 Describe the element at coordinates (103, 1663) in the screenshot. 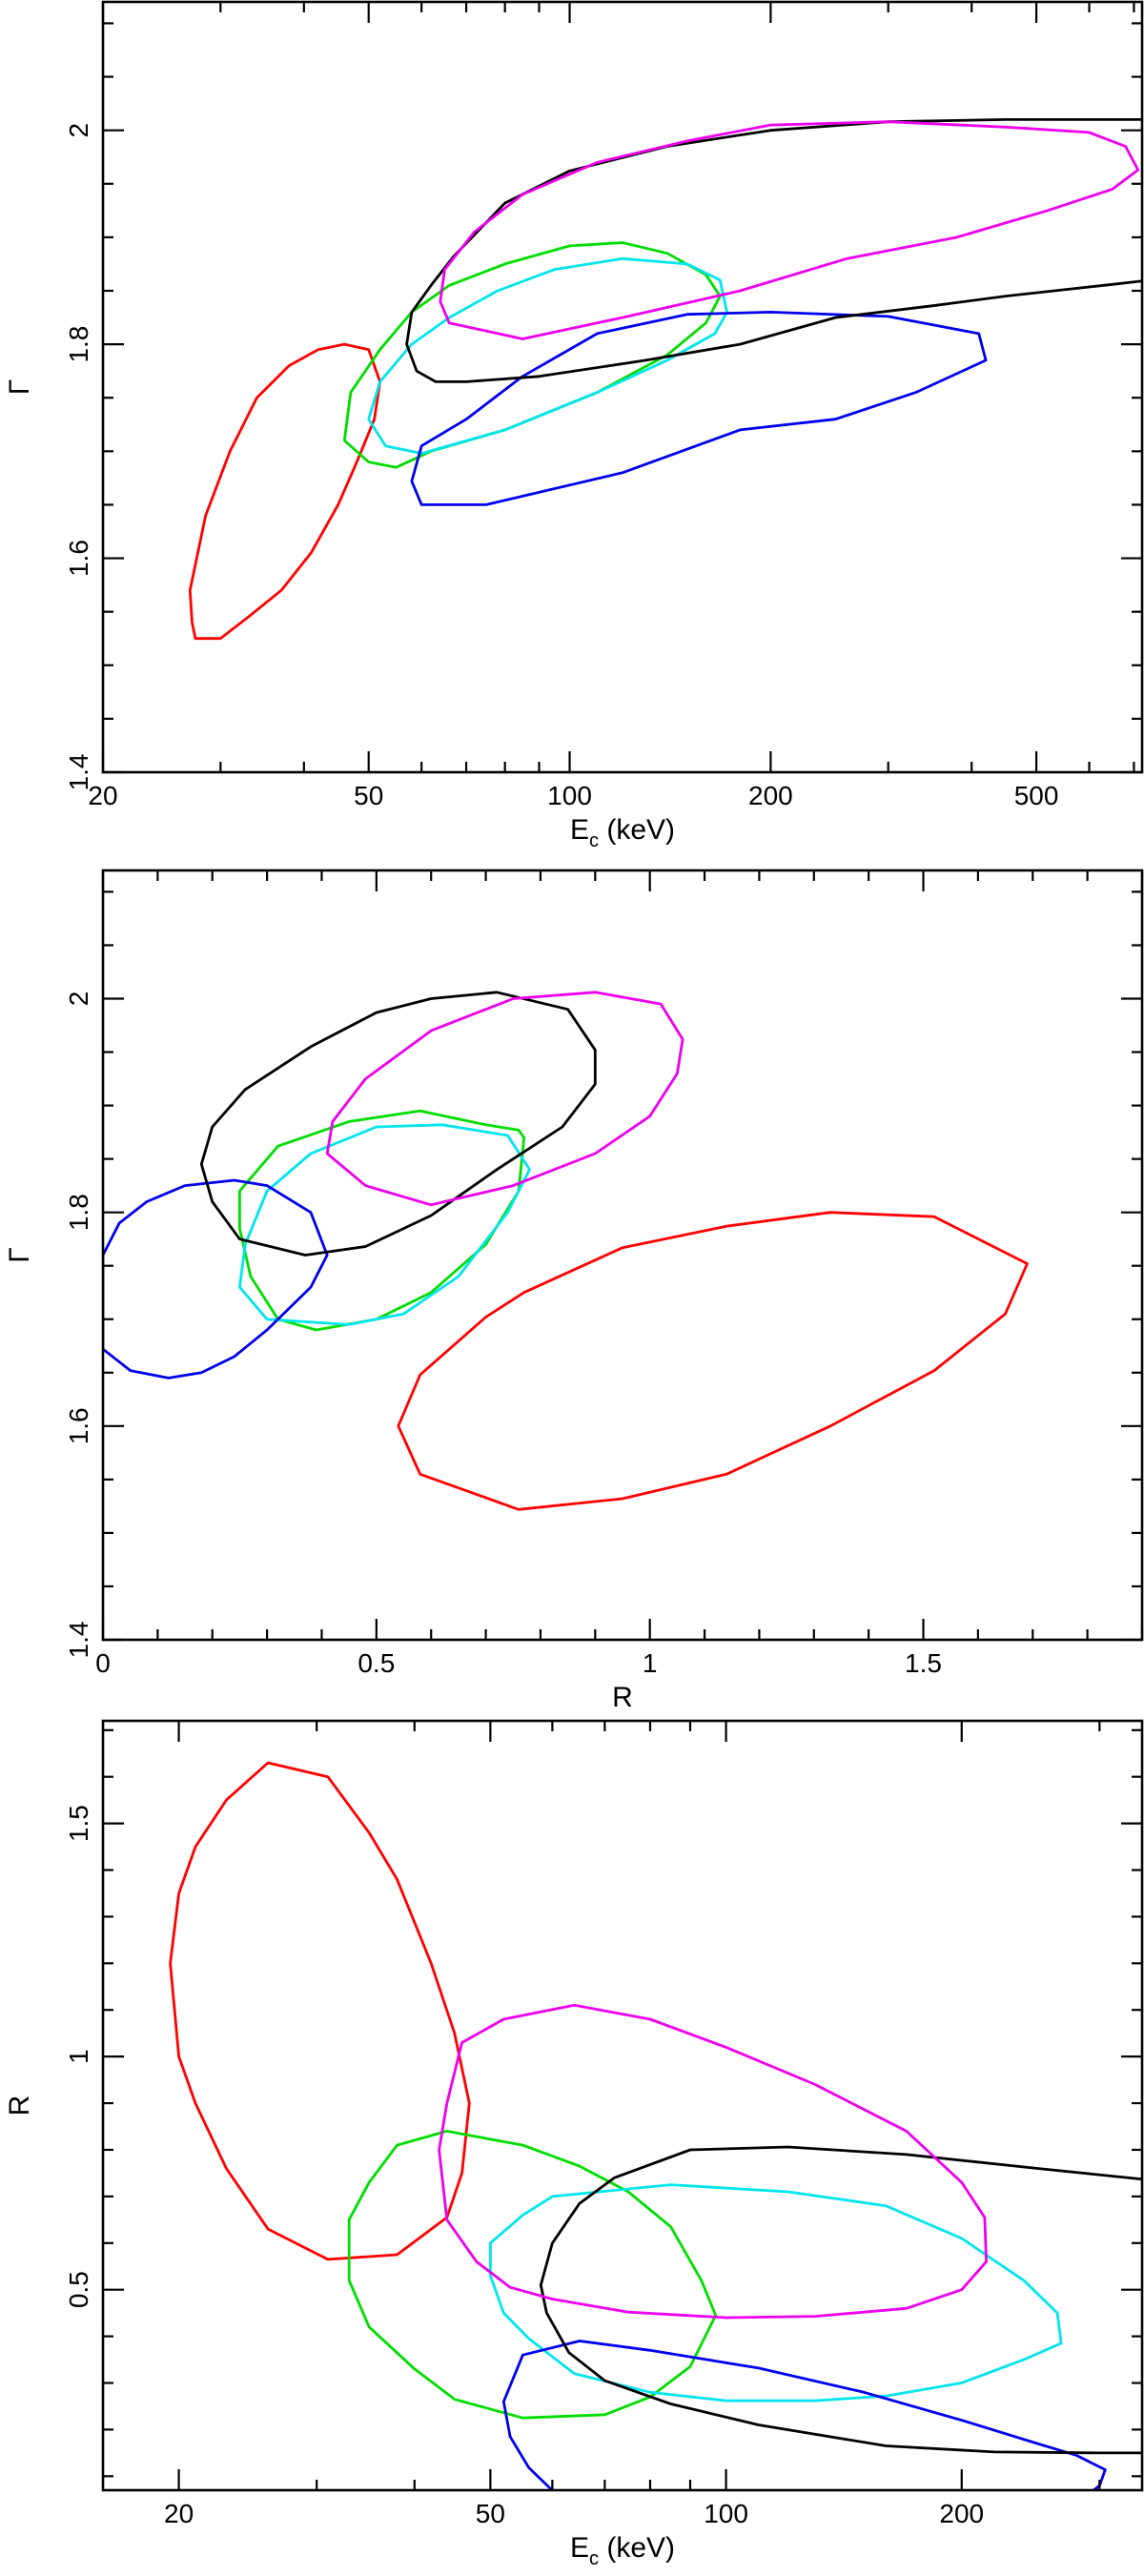

I see `x-tick-label: 0` at that location.